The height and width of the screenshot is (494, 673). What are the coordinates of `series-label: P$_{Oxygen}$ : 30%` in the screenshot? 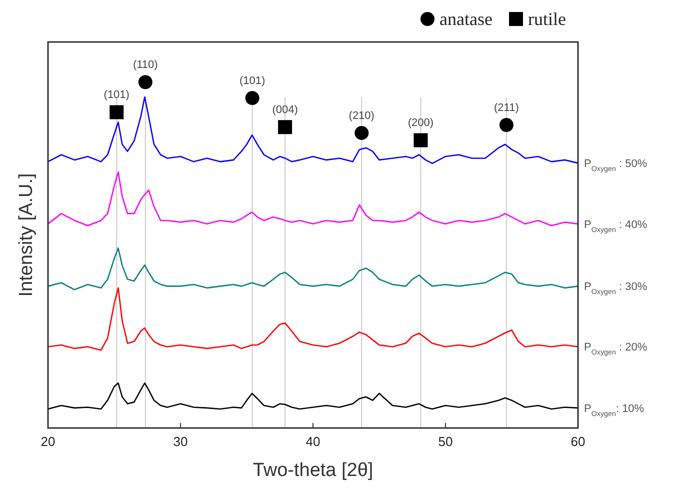 It's located at (616, 288).